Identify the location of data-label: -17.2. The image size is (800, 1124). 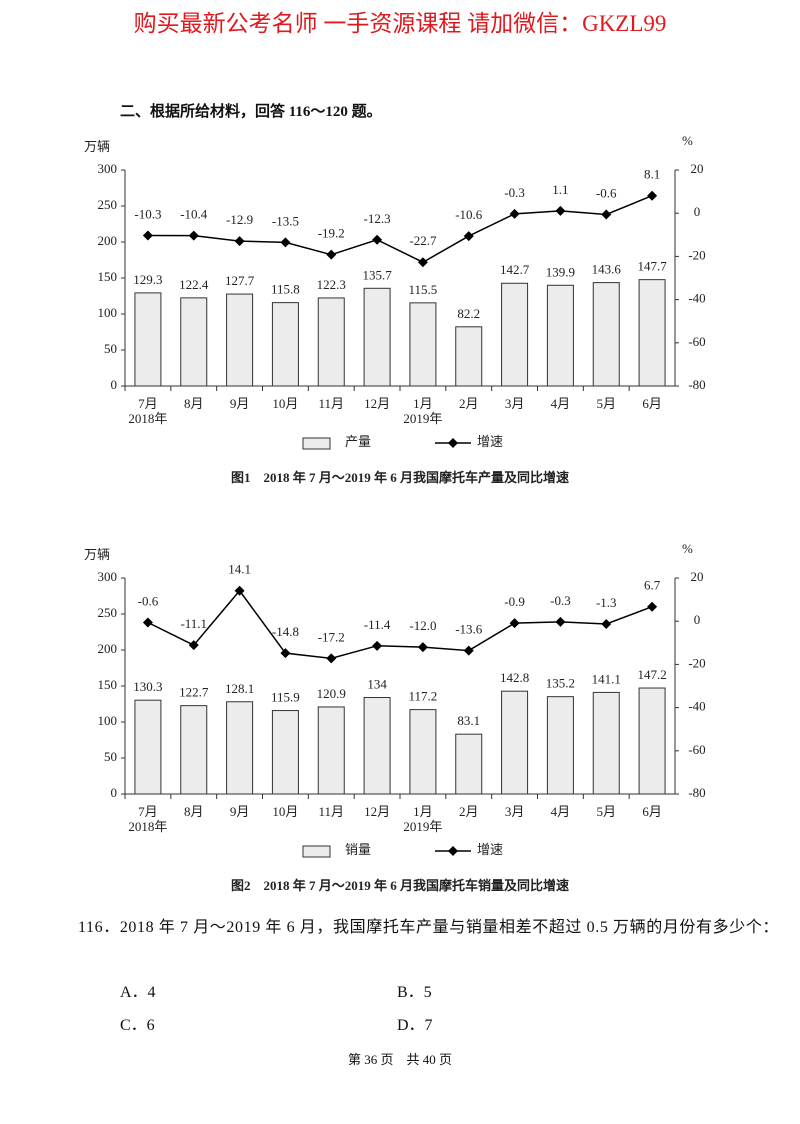
(331, 636).